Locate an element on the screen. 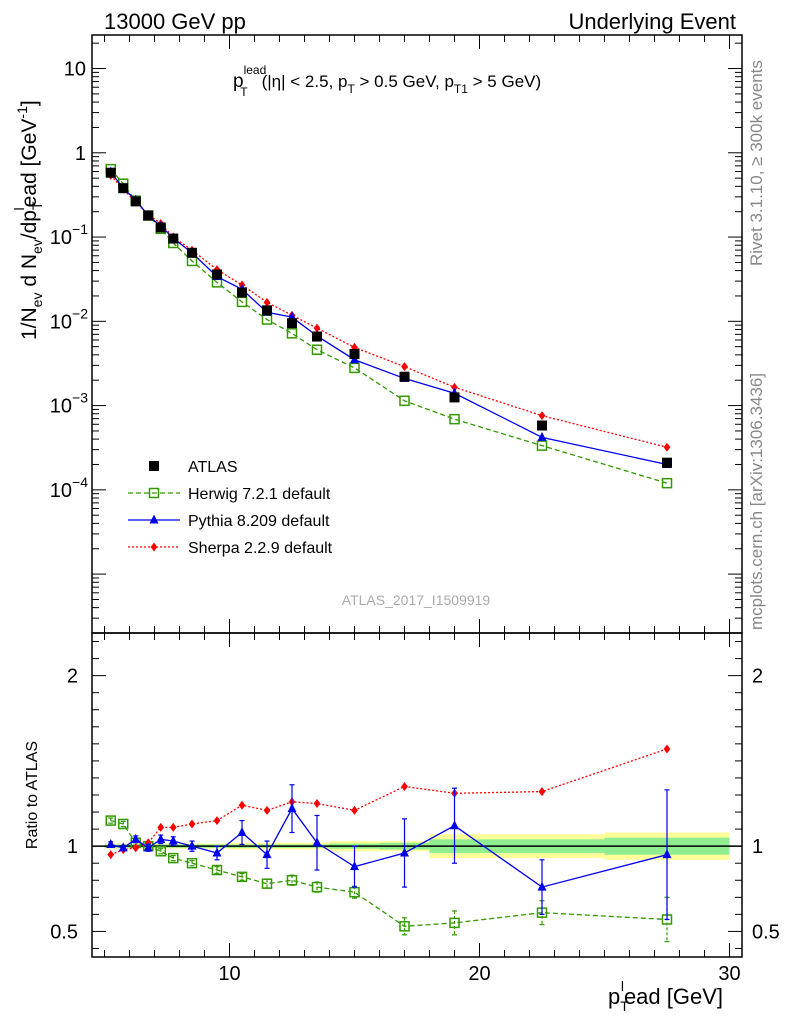 This screenshot has width=786, height=1024. x-tick-label: 30 is located at coordinates (729, 974).